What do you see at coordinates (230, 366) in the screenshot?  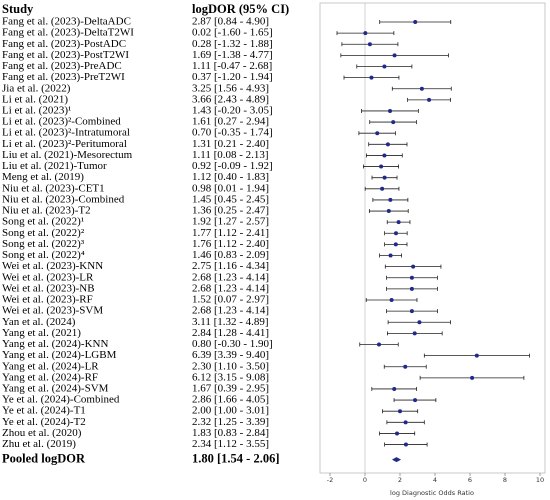 I see `estimate-label: 2.30 [1.10 - 3.50]` at bounding box center [230, 366].